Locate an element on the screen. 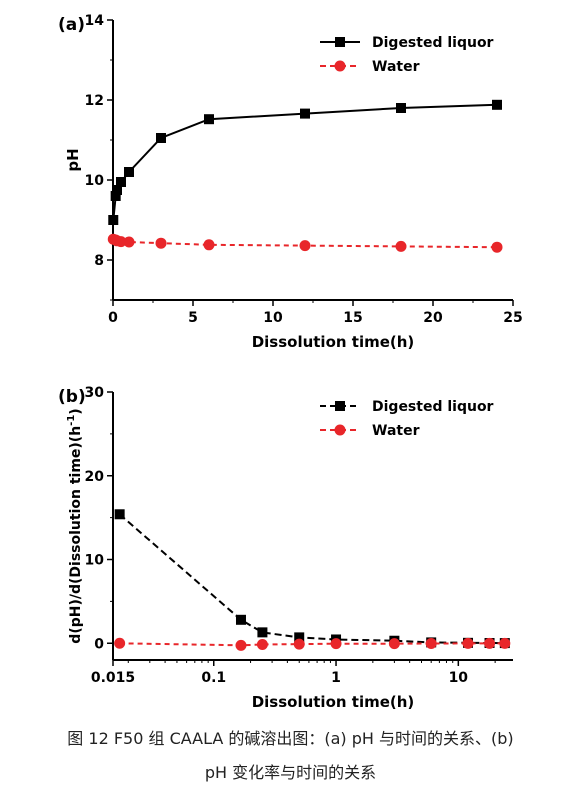  x-tick-label: 0.015 is located at coordinates (113, 678).